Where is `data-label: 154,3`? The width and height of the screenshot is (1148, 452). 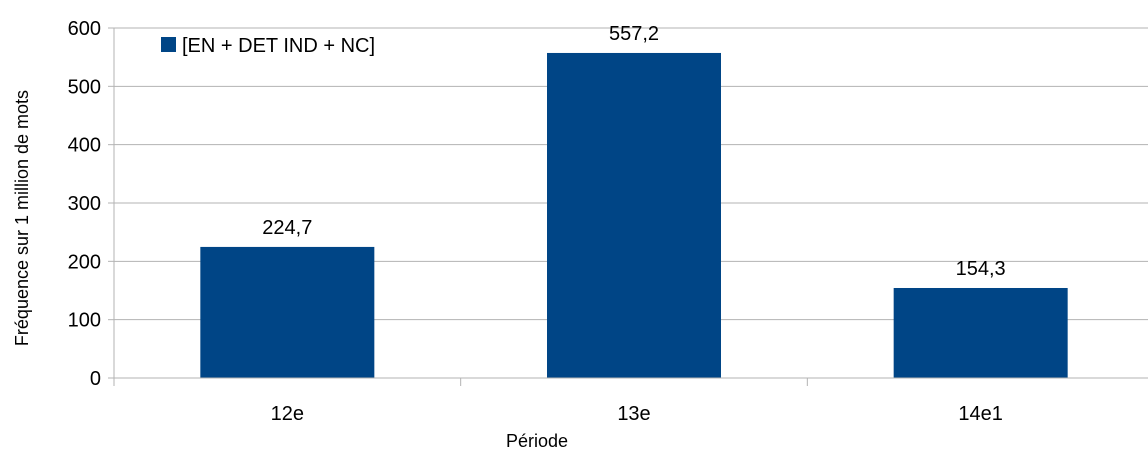 data-label: 154,3 is located at coordinates (981, 269).